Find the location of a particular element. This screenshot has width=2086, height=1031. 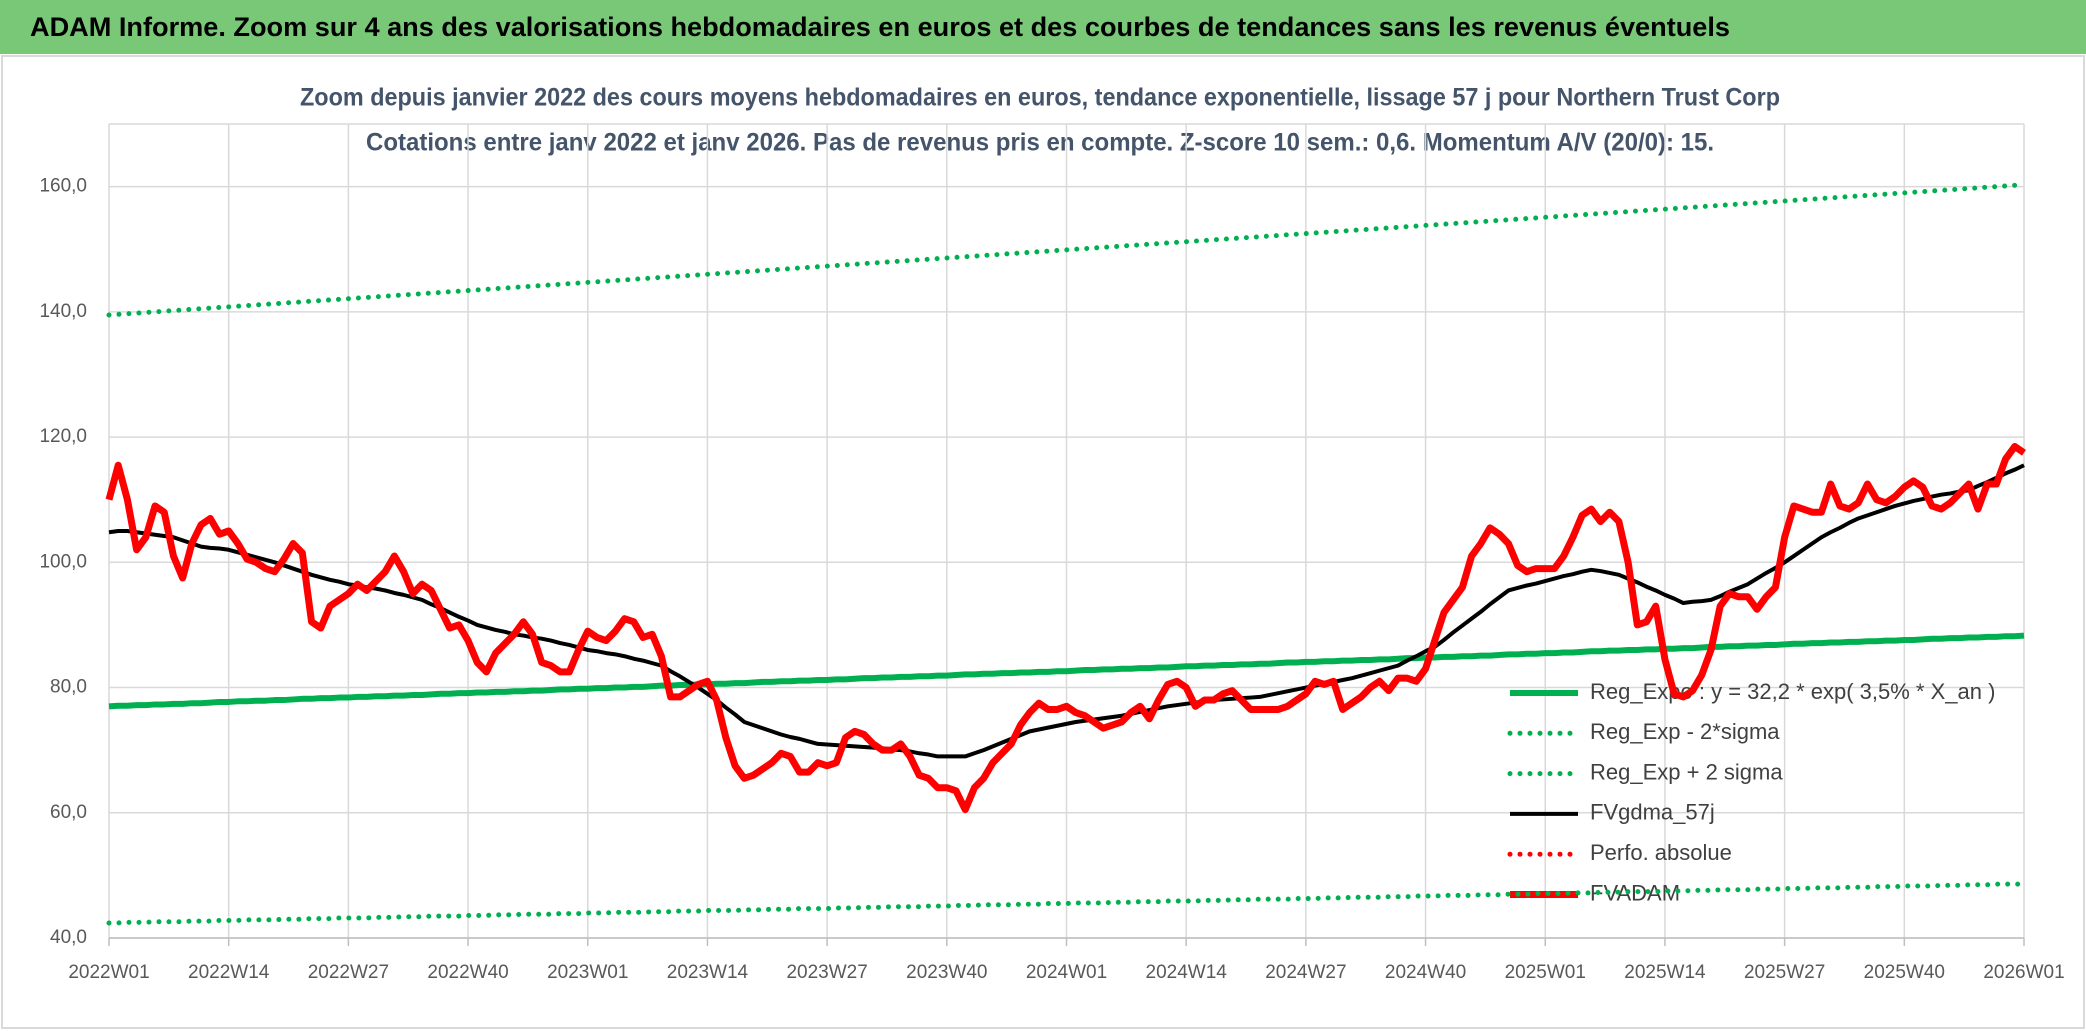

y-tick-label: 160,0 is located at coordinates (63, 186).